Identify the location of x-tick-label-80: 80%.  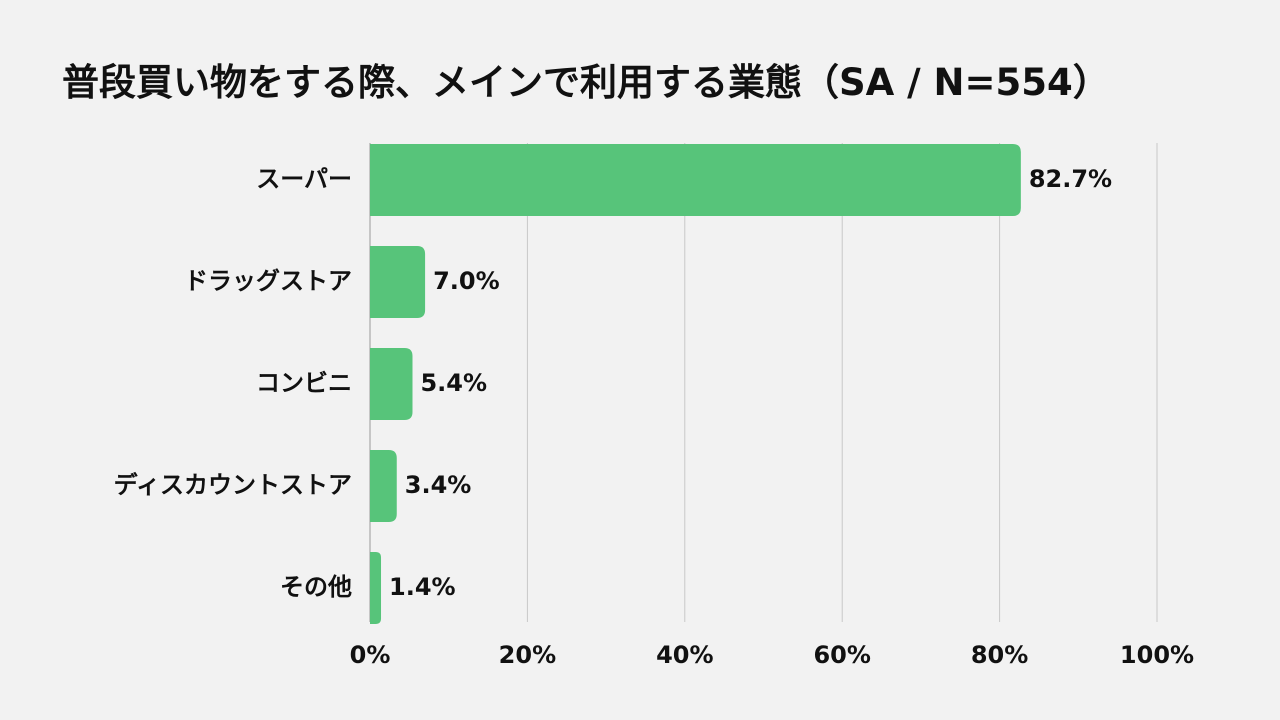
(999, 655).